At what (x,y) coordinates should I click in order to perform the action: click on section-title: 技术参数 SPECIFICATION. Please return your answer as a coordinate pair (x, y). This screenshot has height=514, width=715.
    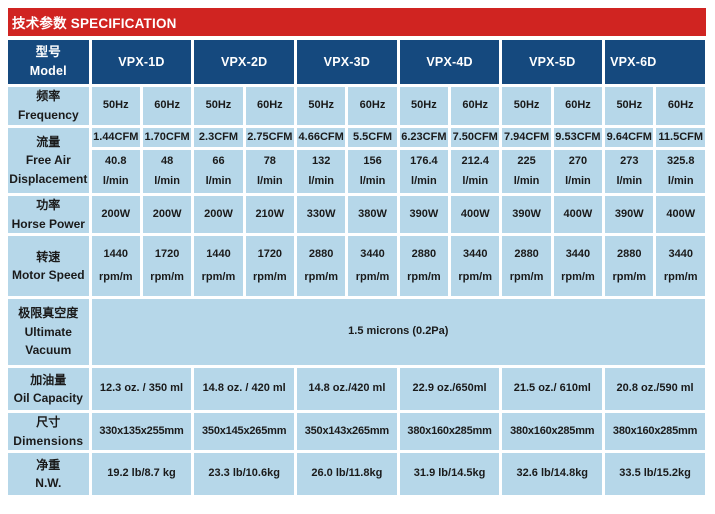
    Looking at the image, I should click on (94, 23).